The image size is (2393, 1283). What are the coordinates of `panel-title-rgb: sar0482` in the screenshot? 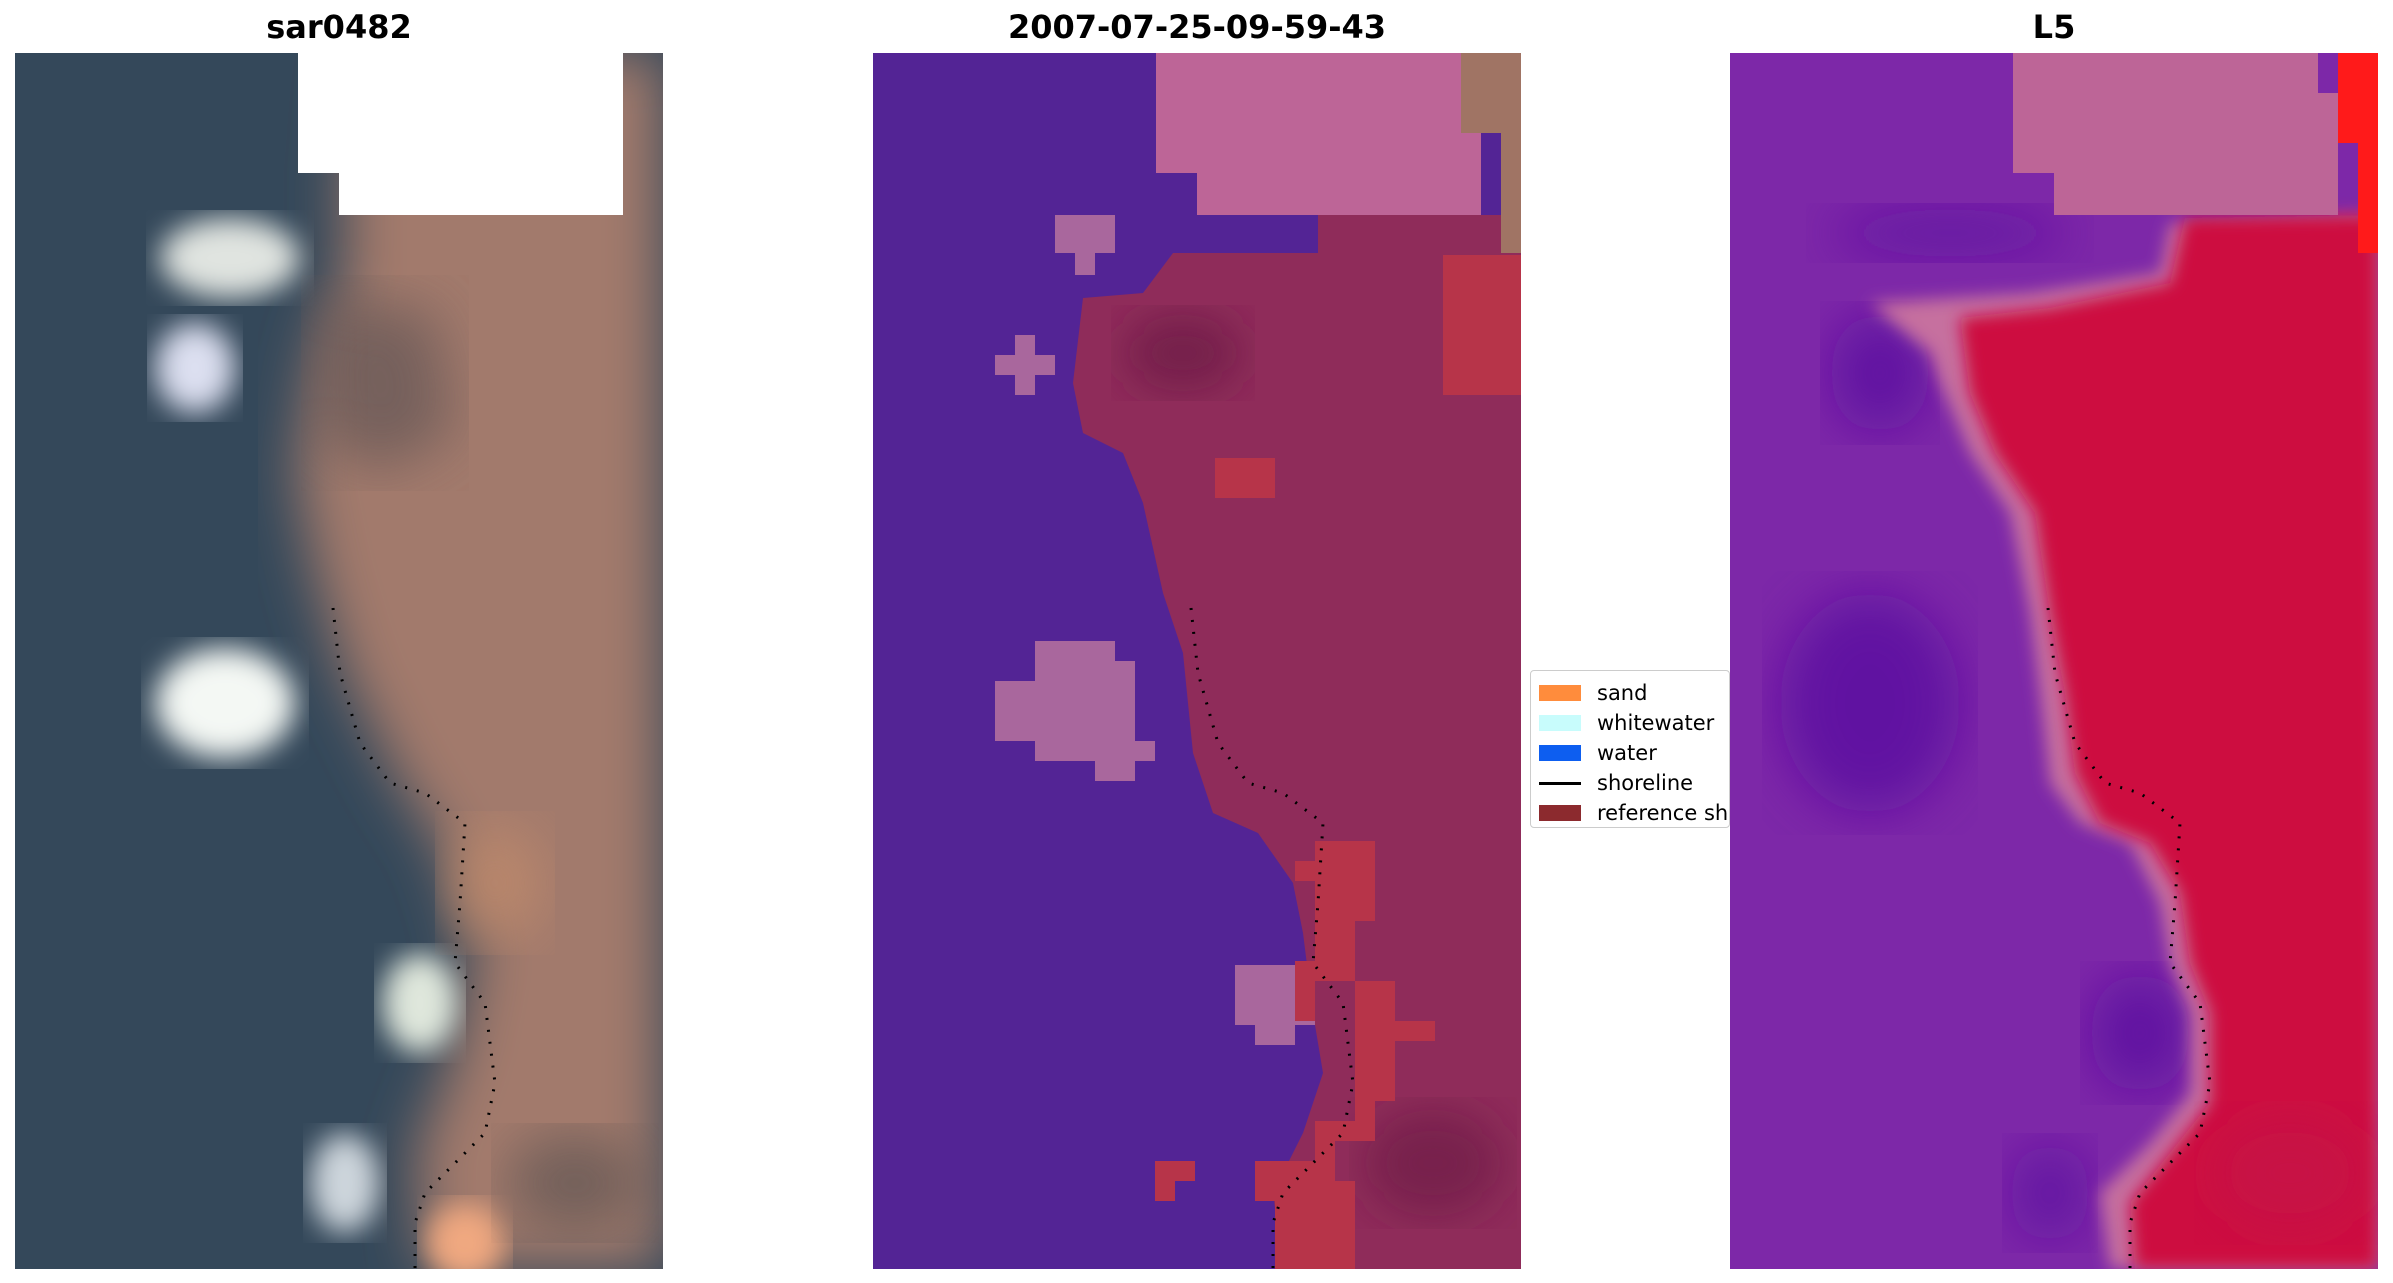 It's located at (339, 27).